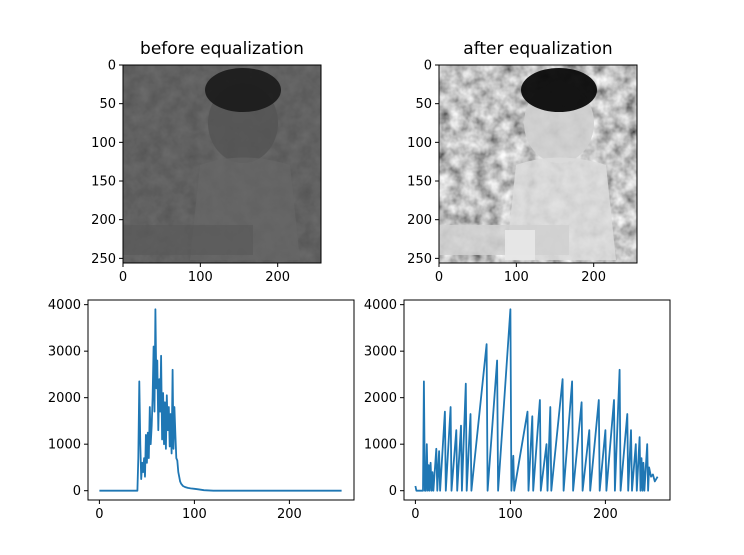 The width and height of the screenshot is (744, 555). I want to click on hist-after-series-line, so click(536, 400).